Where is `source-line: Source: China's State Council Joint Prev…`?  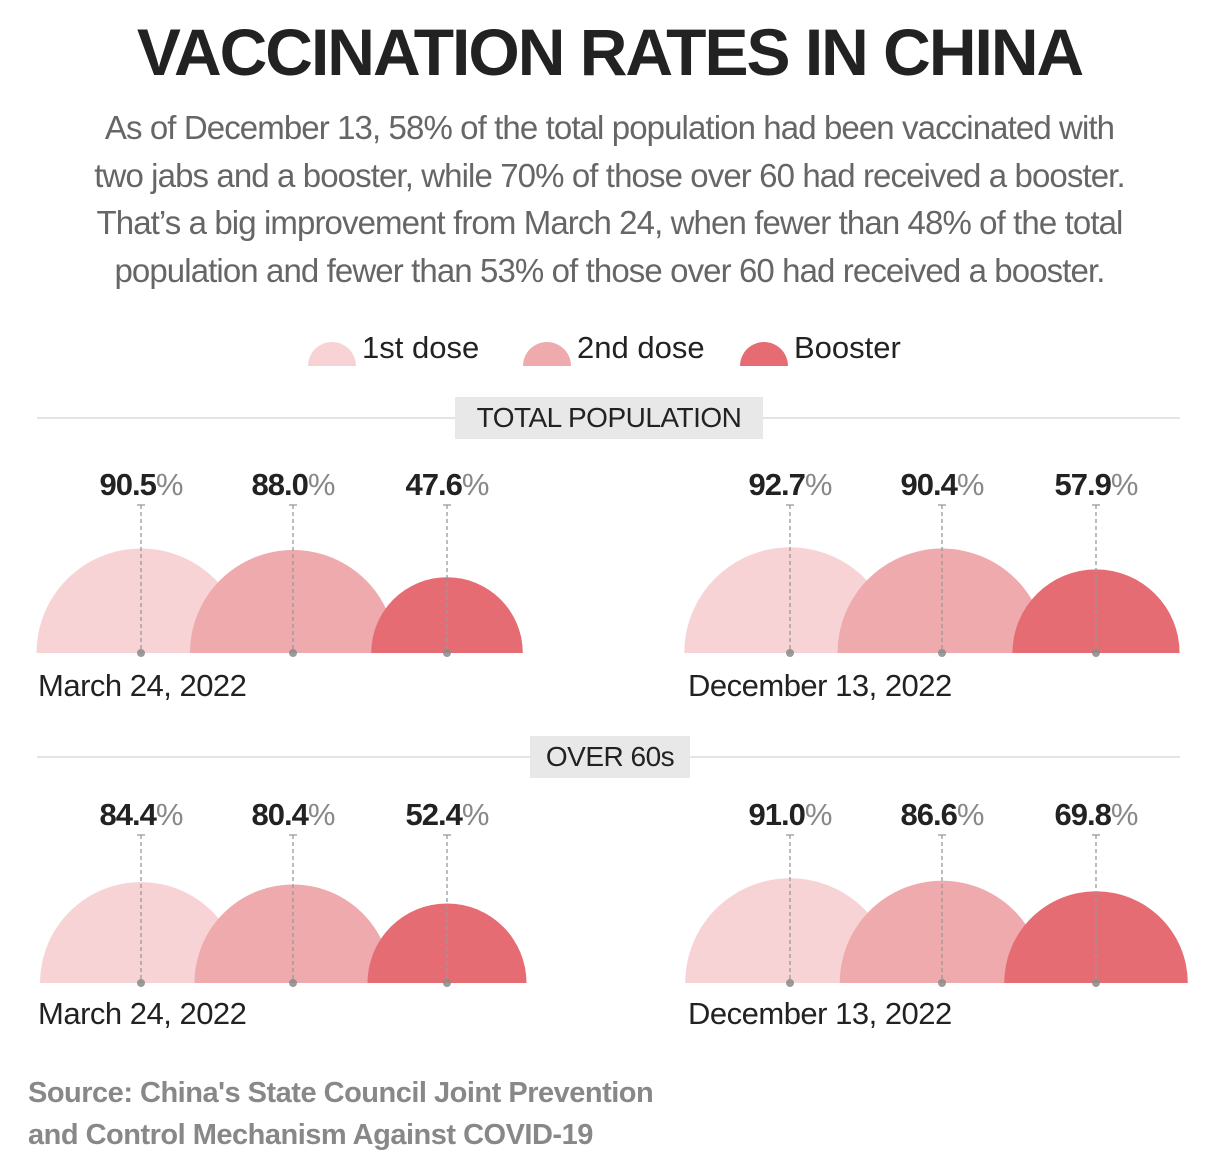 source-line: Source: China's State Council Joint Prev… is located at coordinates (341, 1093).